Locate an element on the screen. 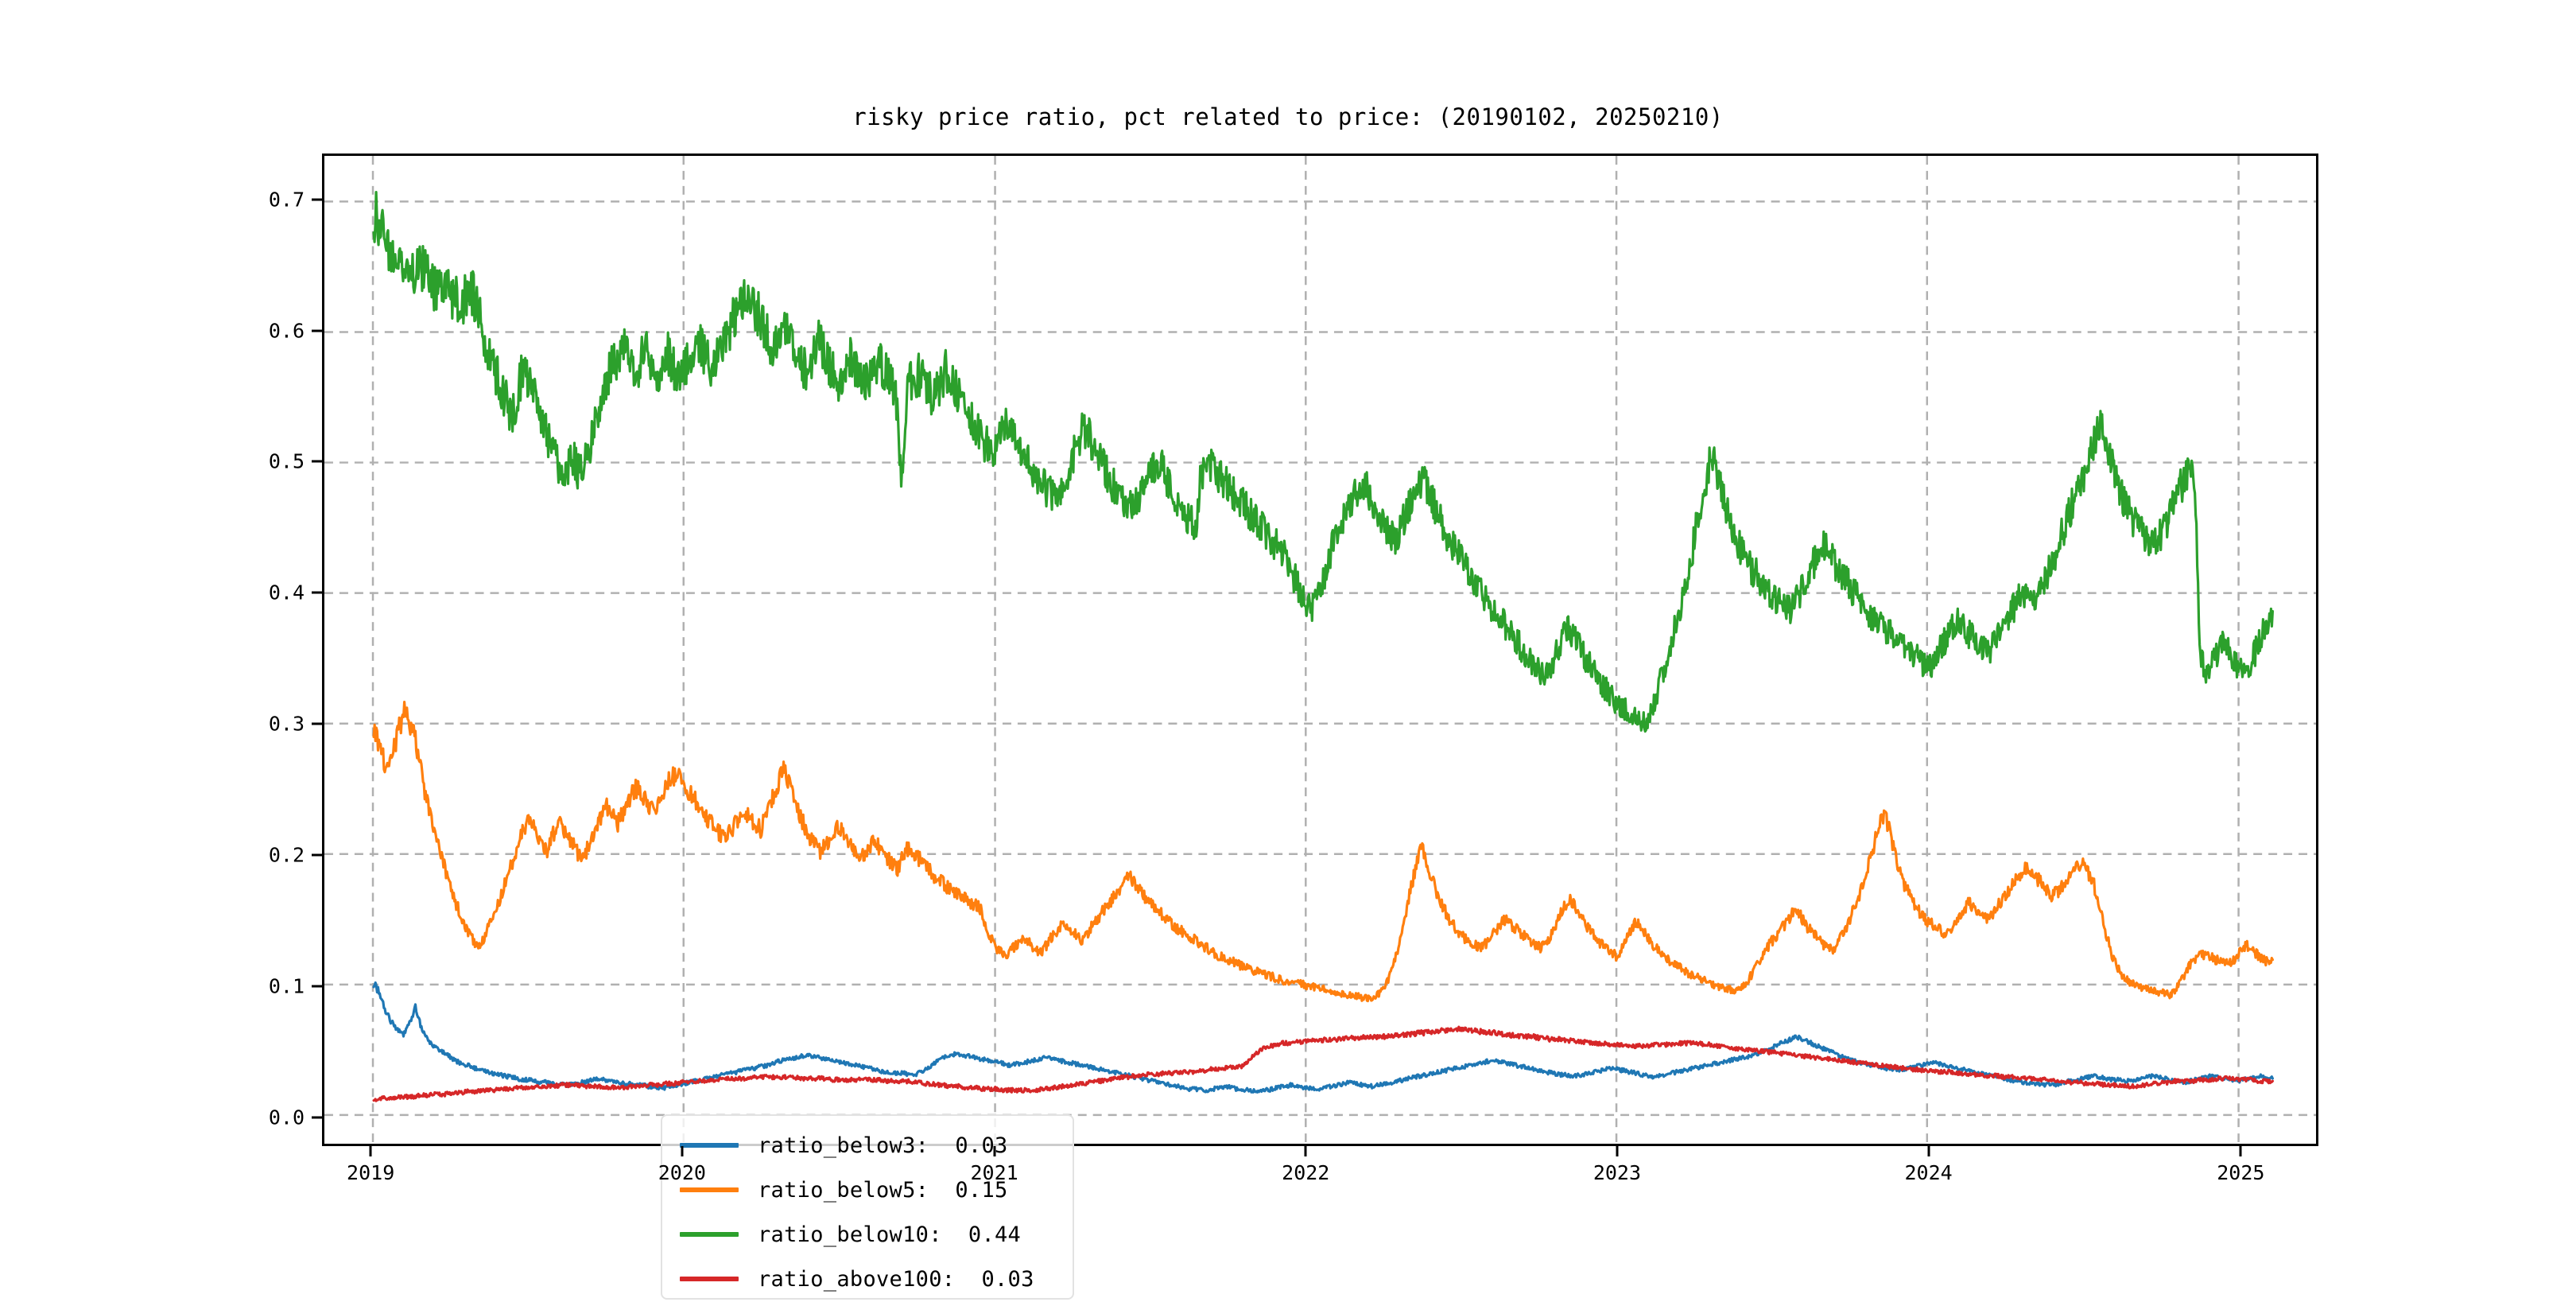 Image resolution: width=2576 pixels, height=1302 pixels. legend-item-ratio_above100: ratio_above100: 0.03 is located at coordinates (868, 1279).